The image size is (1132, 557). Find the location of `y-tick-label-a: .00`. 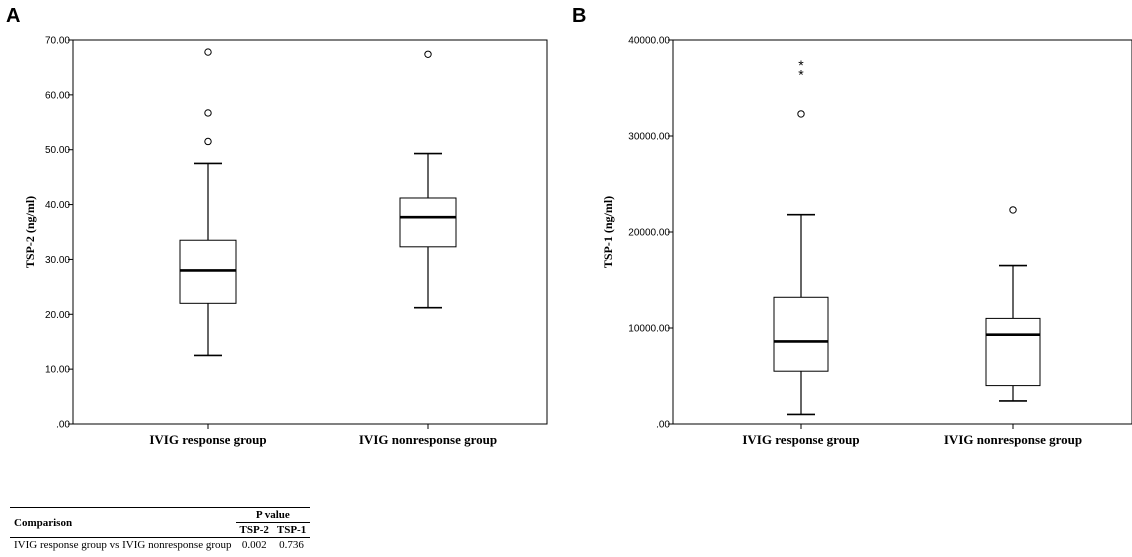

y-tick-label-a: .00 is located at coordinates (63, 425).